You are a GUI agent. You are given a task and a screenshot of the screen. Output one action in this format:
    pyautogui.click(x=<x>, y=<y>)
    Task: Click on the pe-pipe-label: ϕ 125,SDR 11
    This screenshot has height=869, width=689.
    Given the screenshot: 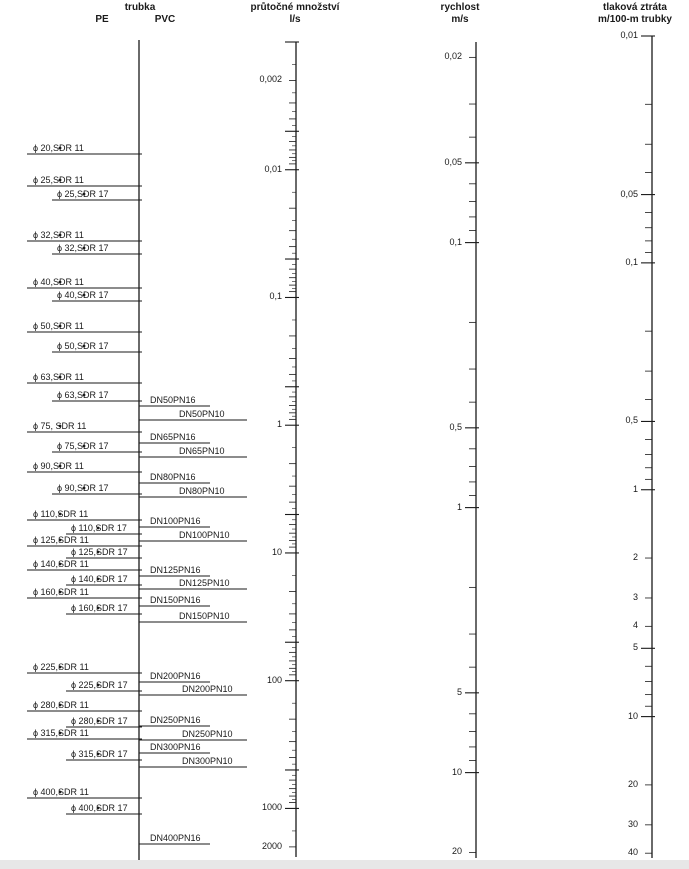 What is the action you would take?
    pyautogui.click(x=61, y=540)
    